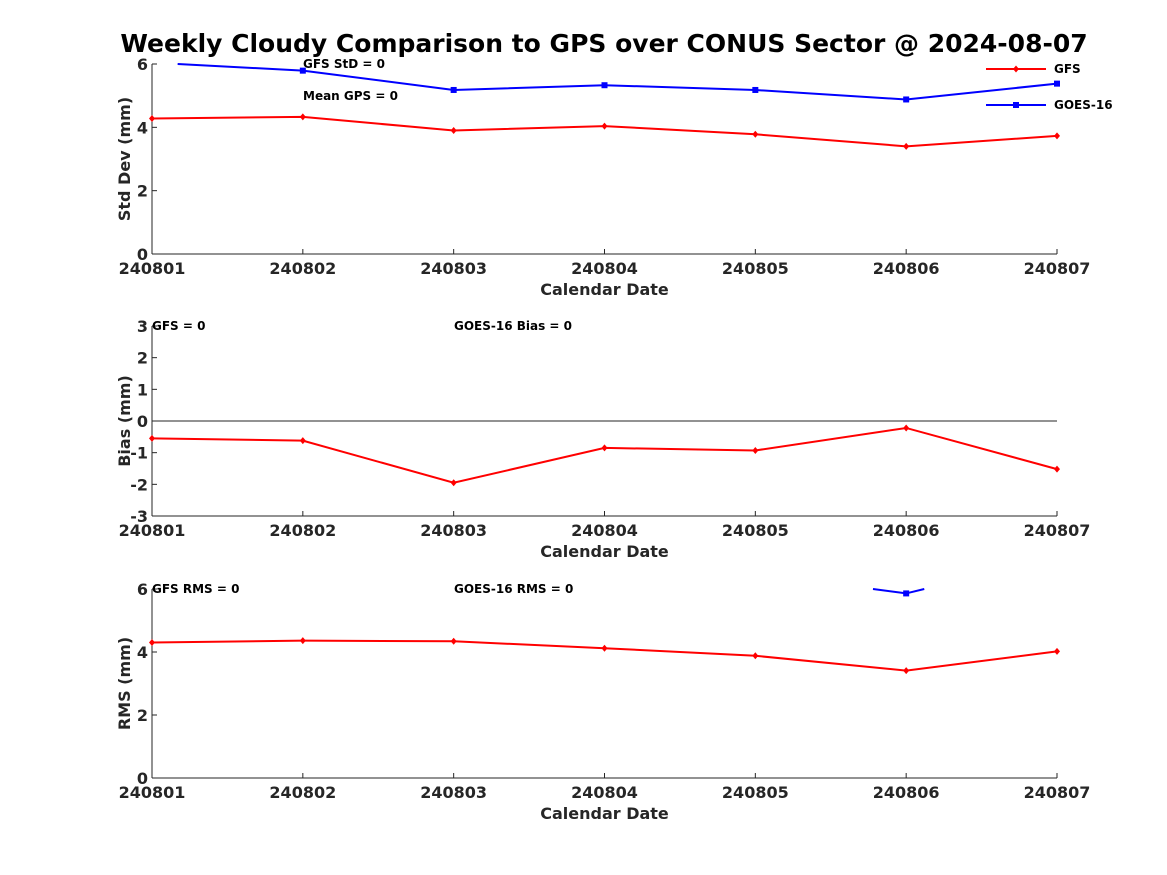 Image resolution: width=1167 pixels, height=875 pixels. I want to click on annotation: GFS = 0, so click(178, 326).